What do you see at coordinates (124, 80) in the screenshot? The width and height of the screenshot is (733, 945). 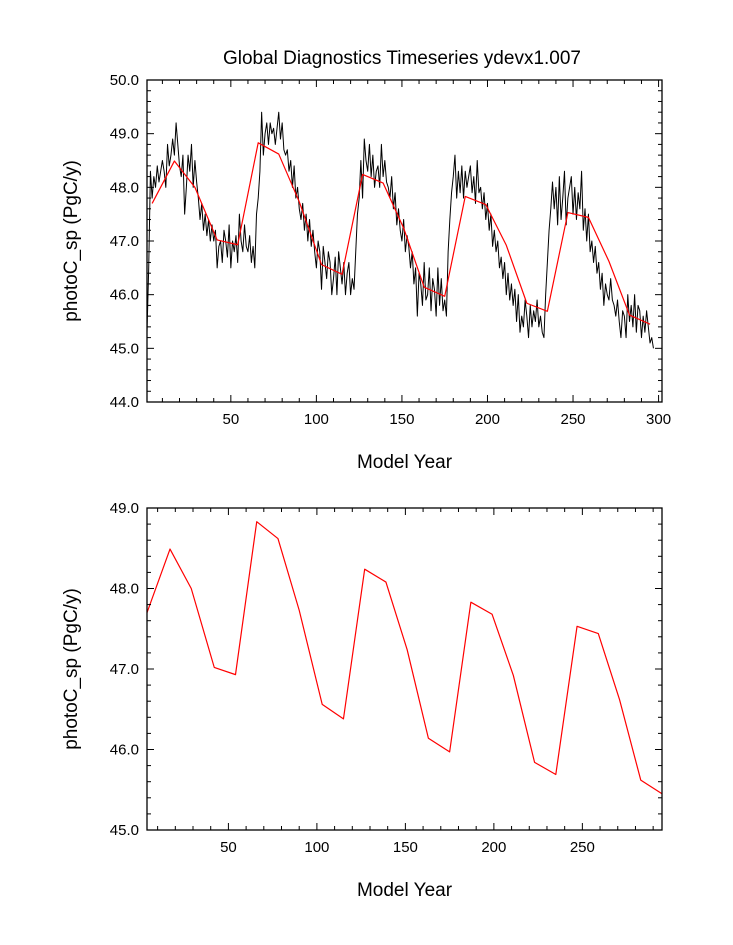 I see `top-y-tick-label: 50.0` at bounding box center [124, 80].